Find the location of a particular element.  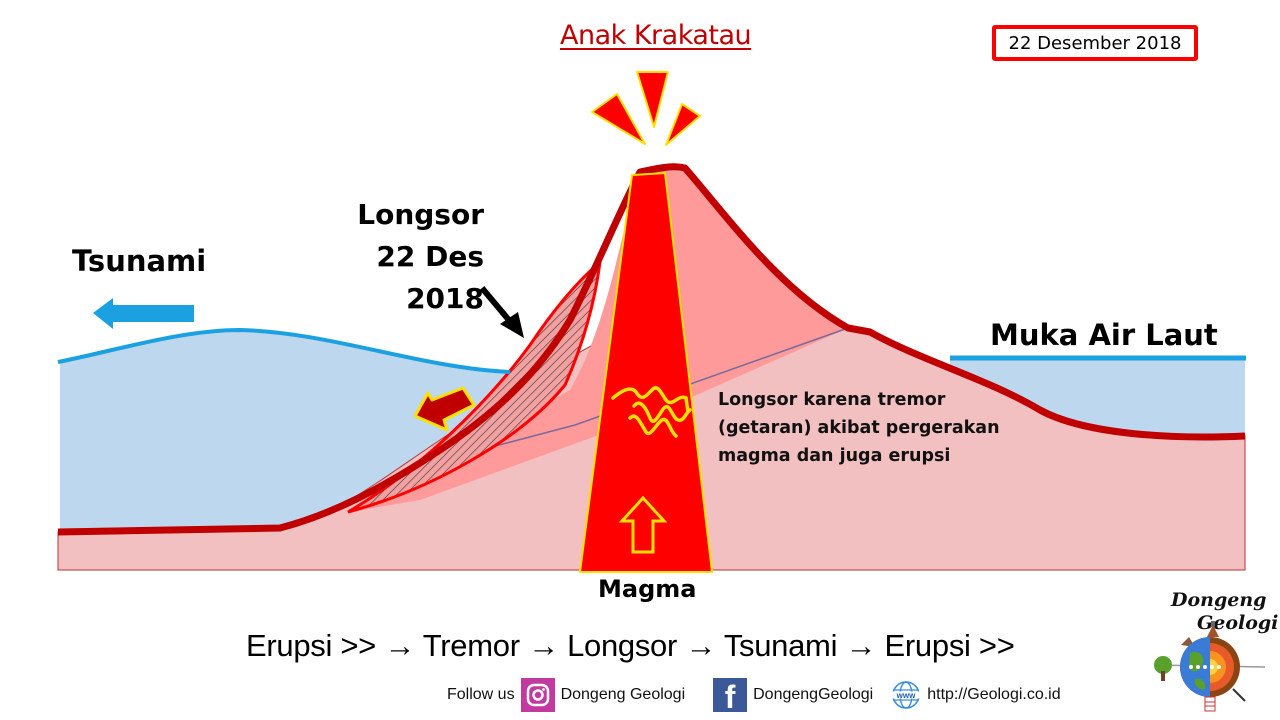

note-line-2: (getaran) akibat pergerakan is located at coordinates (859, 428).